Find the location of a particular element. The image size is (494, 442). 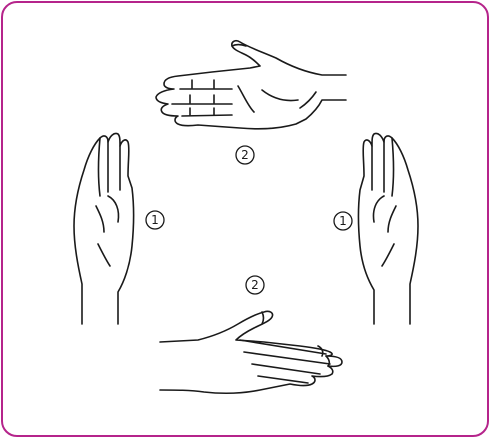

label-left: 1 is located at coordinates (155, 220).